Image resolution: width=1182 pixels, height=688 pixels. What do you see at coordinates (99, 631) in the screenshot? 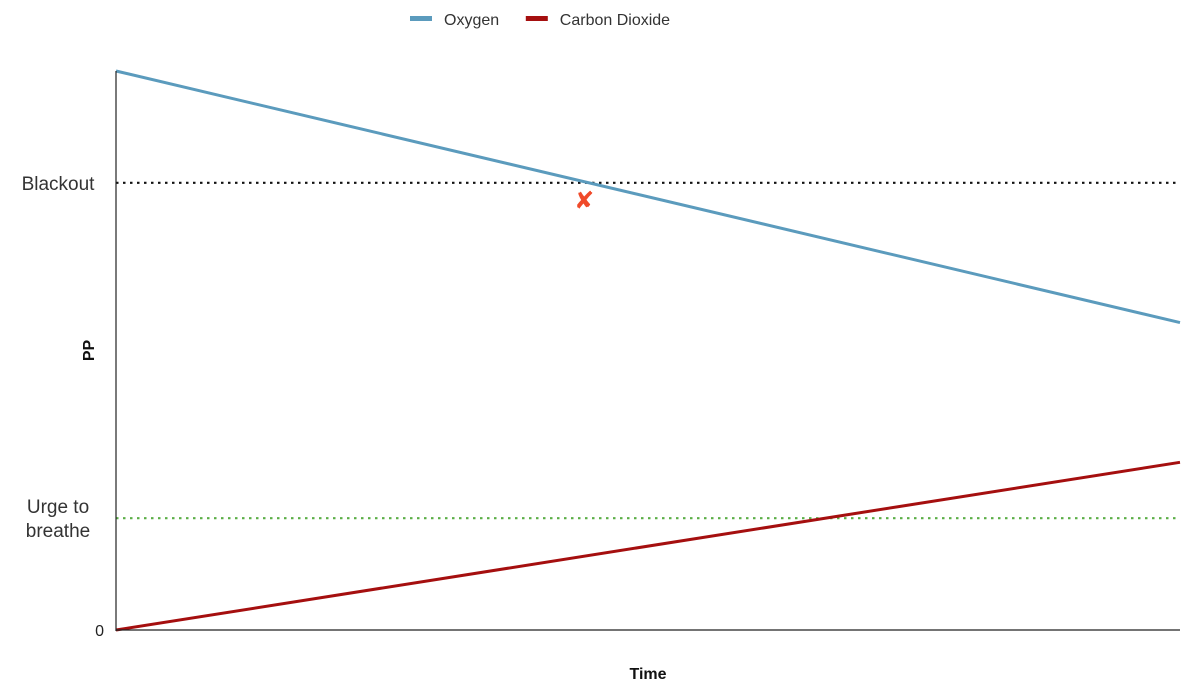
I see `y-tick-label-0: 0` at bounding box center [99, 631].